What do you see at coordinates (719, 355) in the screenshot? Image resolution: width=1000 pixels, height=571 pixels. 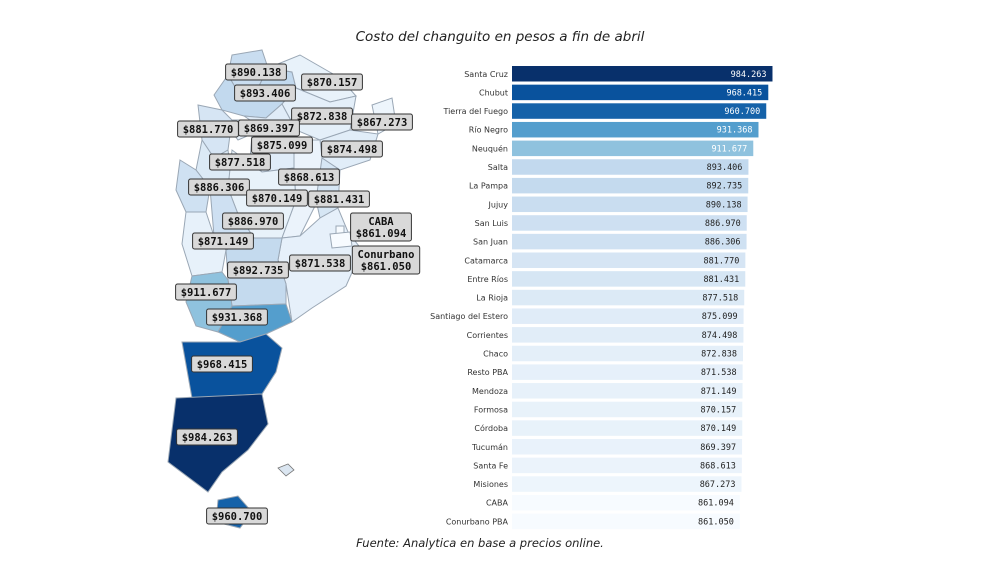 I see `value-label: 872.838` at bounding box center [719, 355].